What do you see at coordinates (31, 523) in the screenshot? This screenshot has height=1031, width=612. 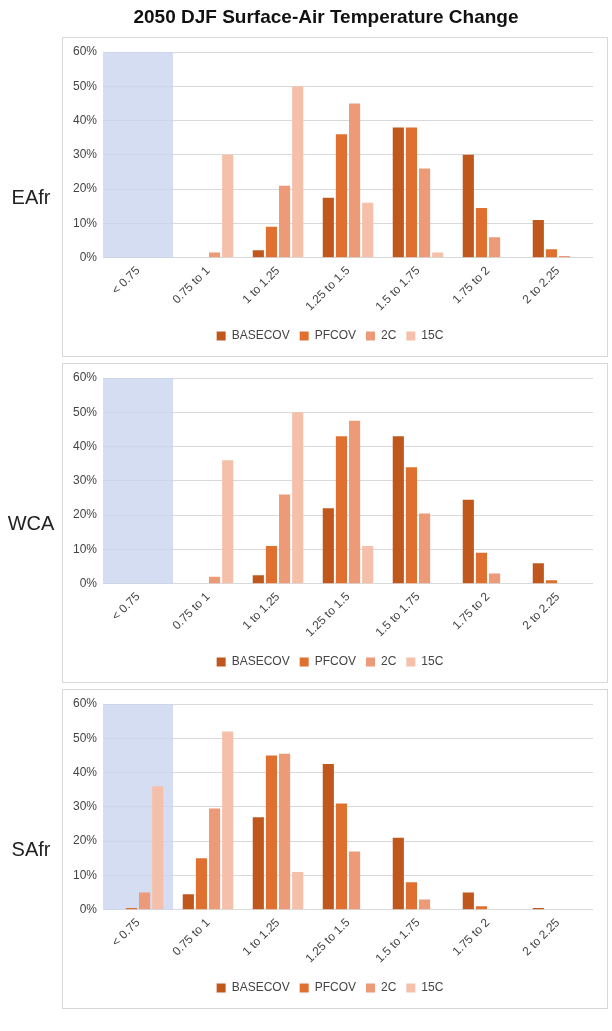 I see `y-axis-title: WCA` at bounding box center [31, 523].